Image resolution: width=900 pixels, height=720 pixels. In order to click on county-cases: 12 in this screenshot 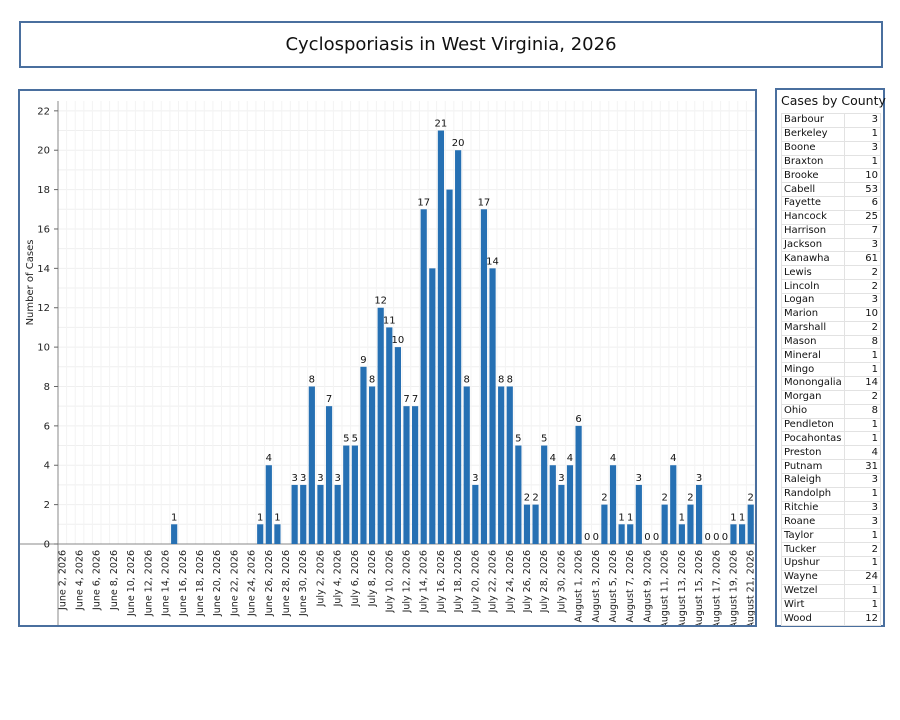, I will do `click(862, 619)`.